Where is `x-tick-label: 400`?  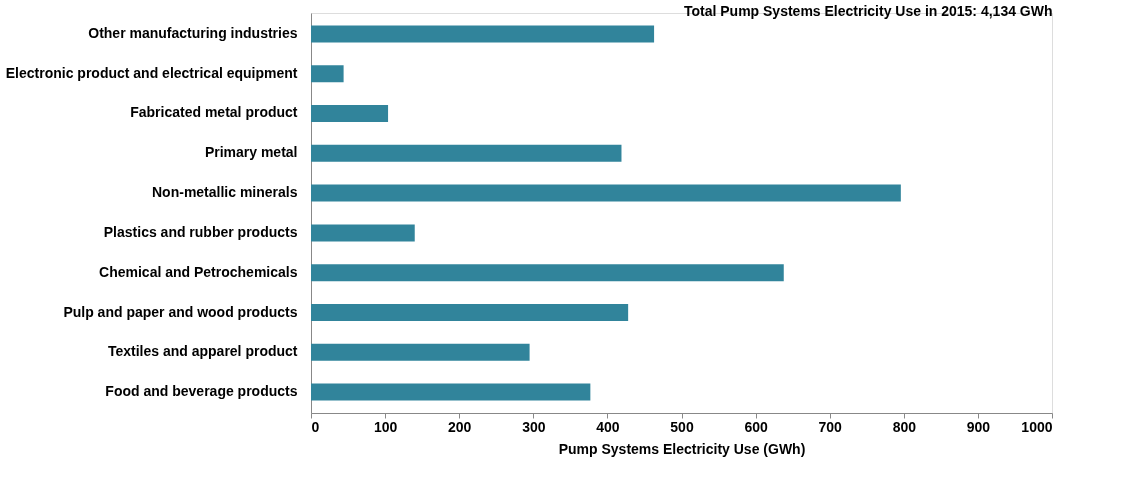
x-tick-label: 400 is located at coordinates (608, 426).